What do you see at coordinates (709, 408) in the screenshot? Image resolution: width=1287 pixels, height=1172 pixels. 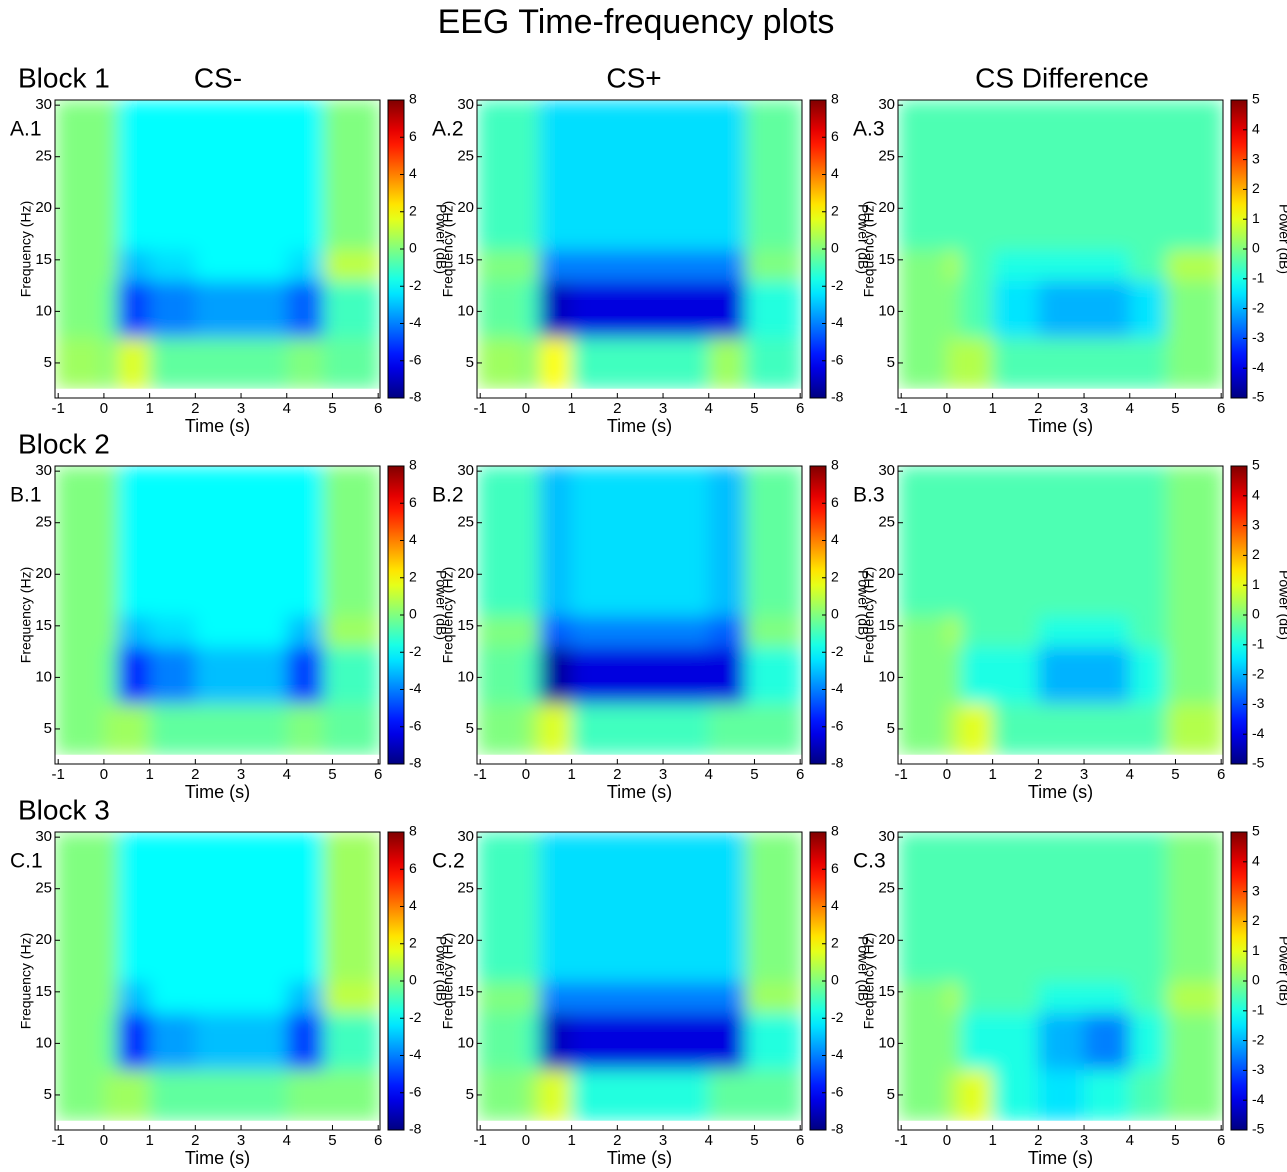 I see `x-tick-label: 4` at bounding box center [709, 408].